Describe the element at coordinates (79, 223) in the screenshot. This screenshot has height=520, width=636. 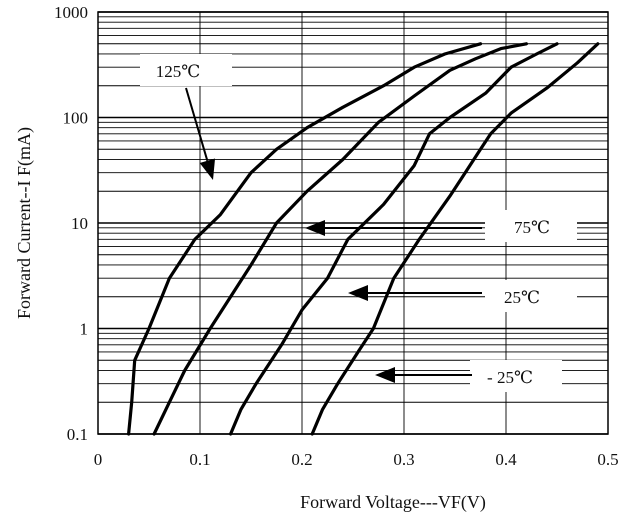
I see `y-tick-label: 10` at that location.